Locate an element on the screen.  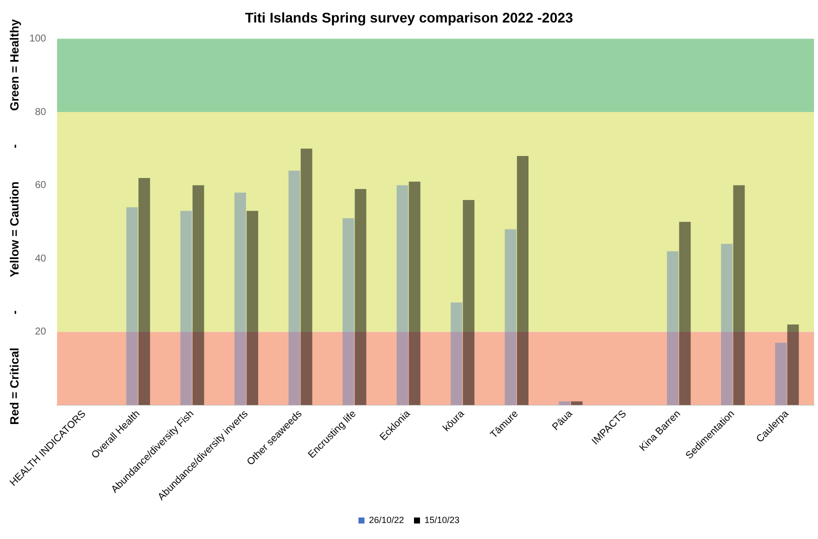
y-tick-label: 60 is located at coordinates (40, 186).